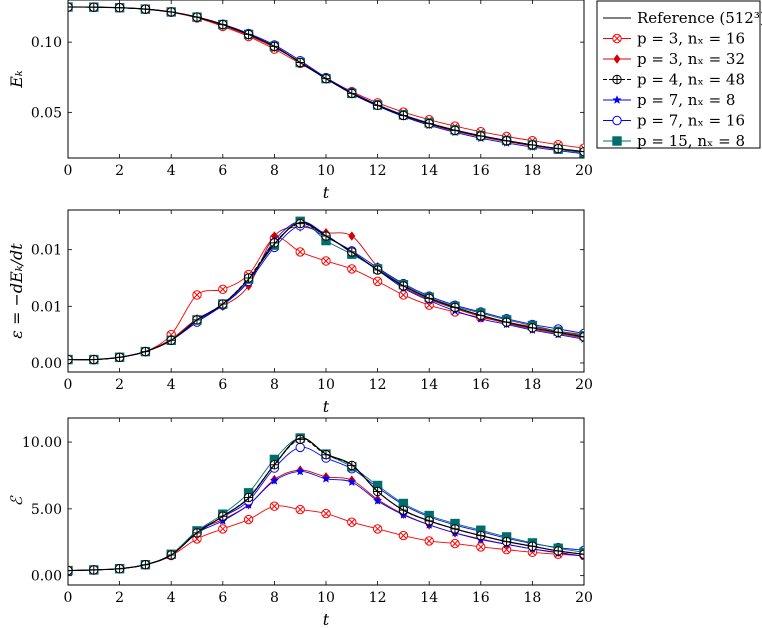 The height and width of the screenshot is (628, 762). Describe the element at coordinates (16, 79) in the screenshot. I see `y-axis-label: Eₖ` at that location.